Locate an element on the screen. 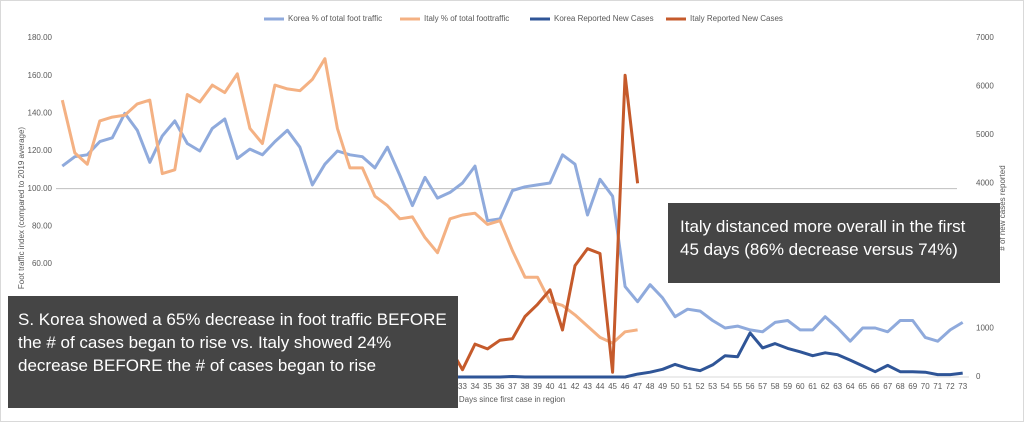 This screenshot has height=422, width=1024. x-tick-label: 67 is located at coordinates (887, 386).